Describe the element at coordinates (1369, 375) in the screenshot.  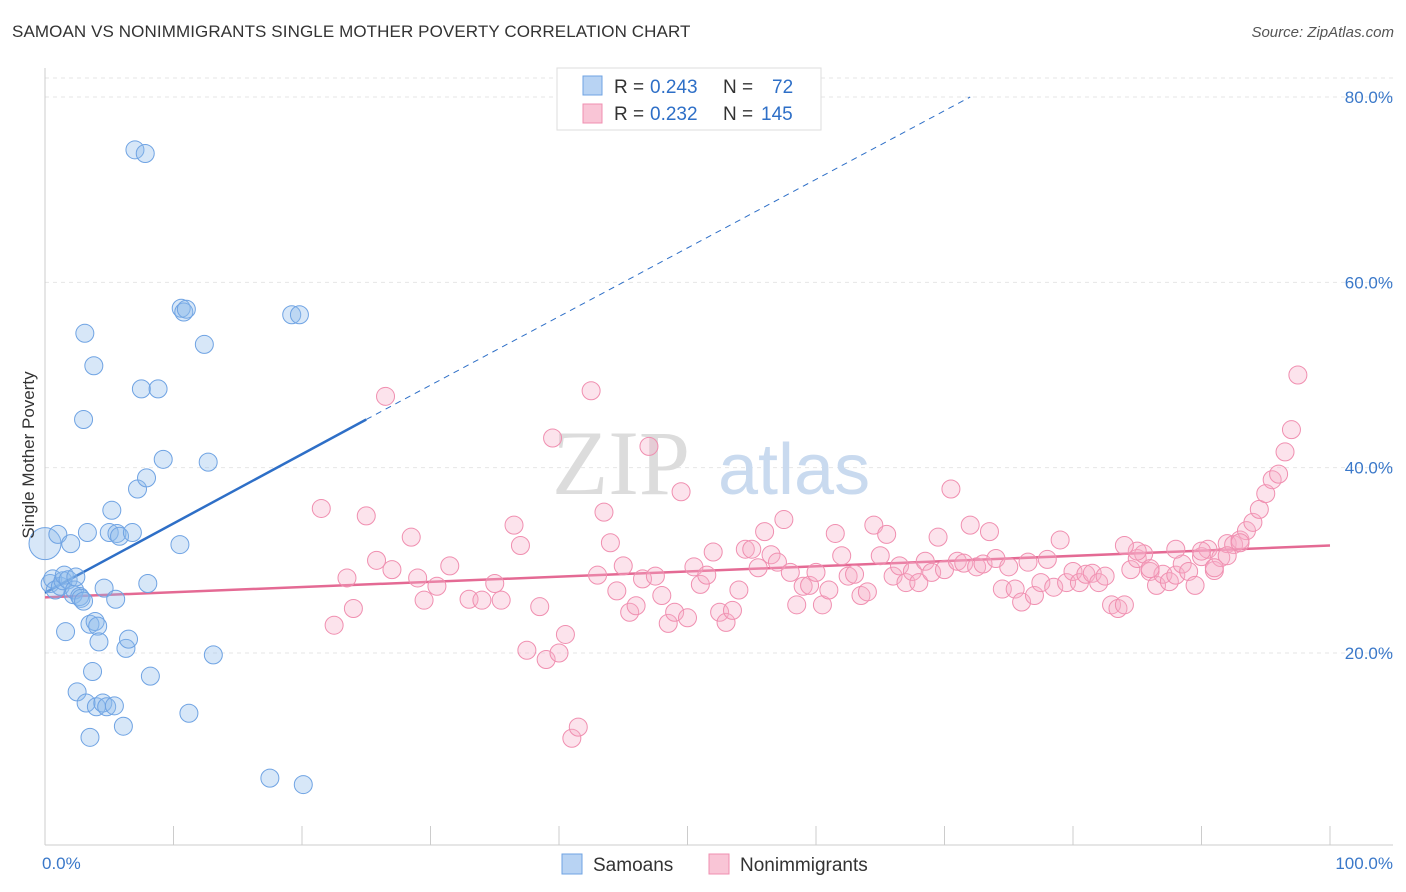
I see `y-tick-labels: 20.0% 40.0% 60.0% 80.0%` at that location.